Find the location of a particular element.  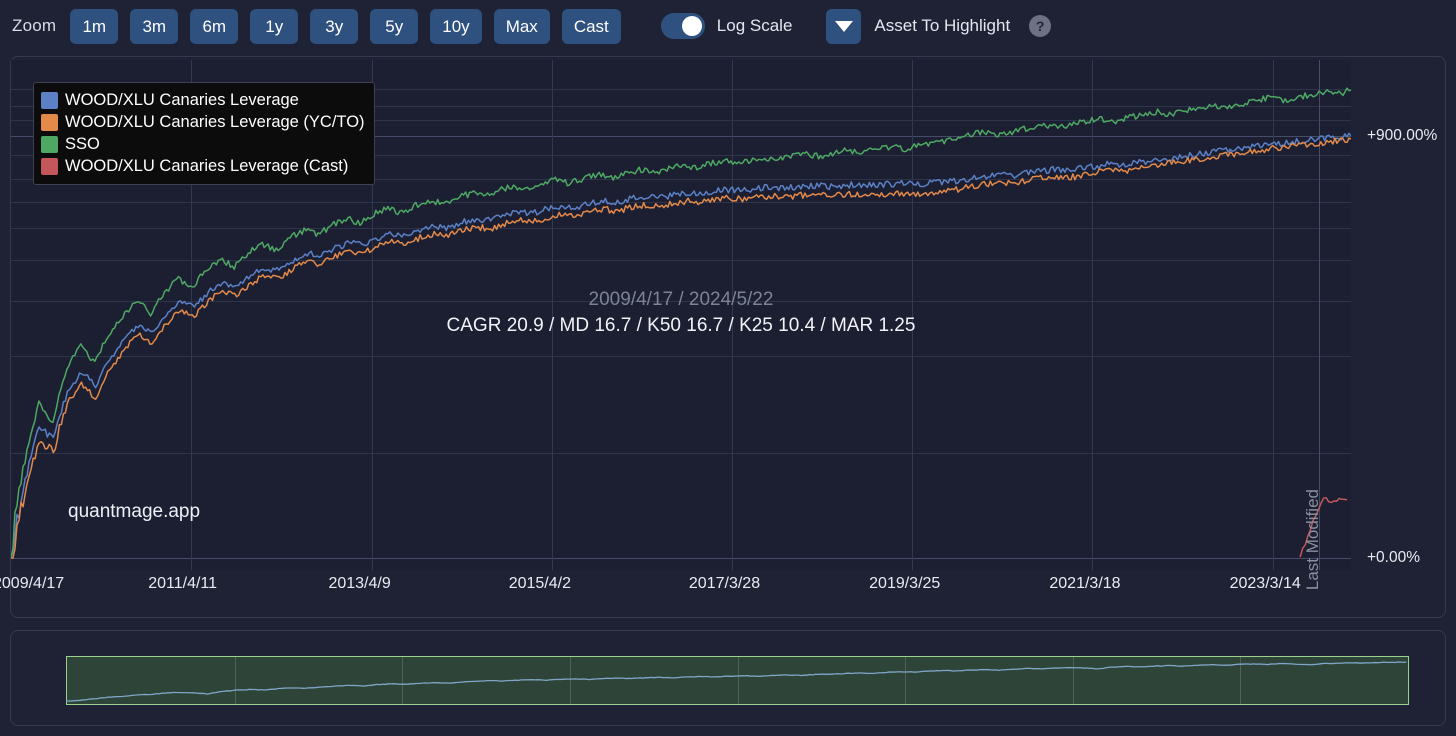

zoom-button-max: Max is located at coordinates (521, 26).